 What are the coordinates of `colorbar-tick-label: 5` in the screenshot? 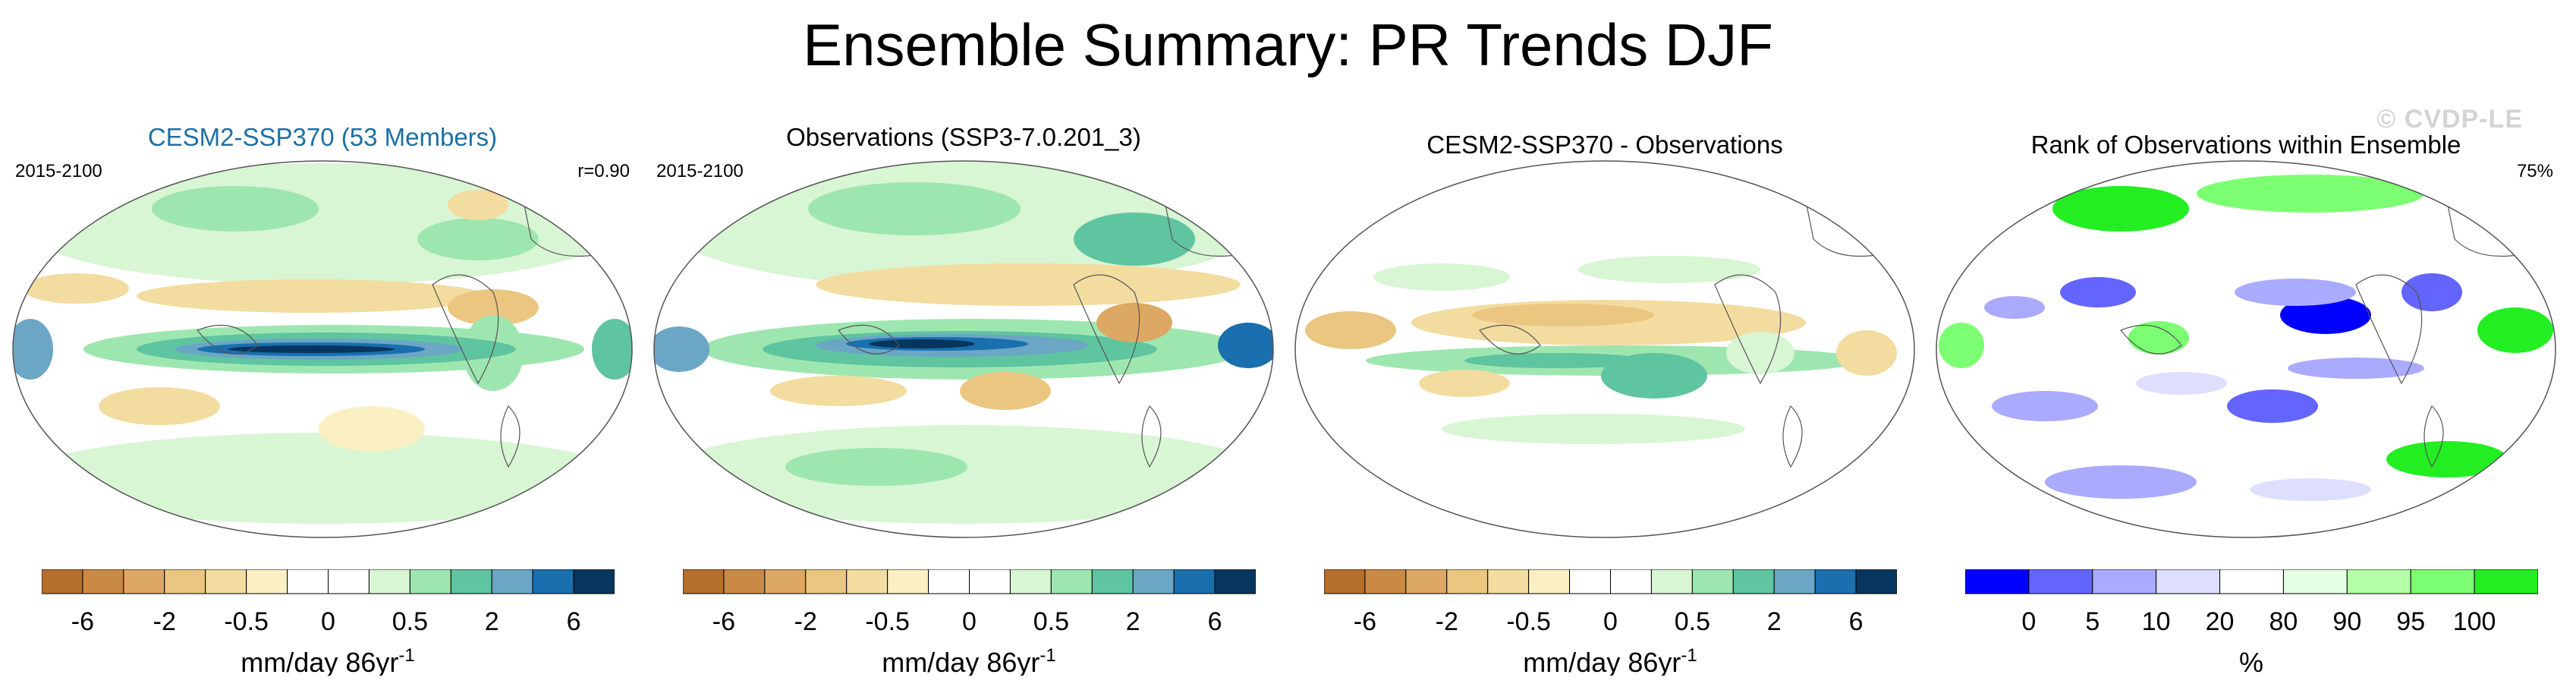 It's located at (2092, 621).